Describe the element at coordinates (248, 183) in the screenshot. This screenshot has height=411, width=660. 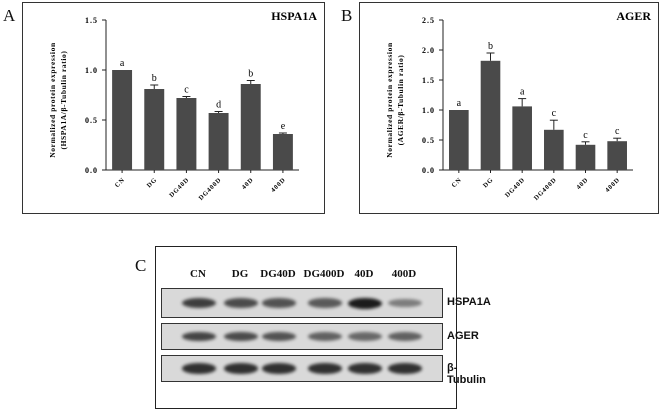
I see `hspa1a-xtick-label-4: 40D` at that location.